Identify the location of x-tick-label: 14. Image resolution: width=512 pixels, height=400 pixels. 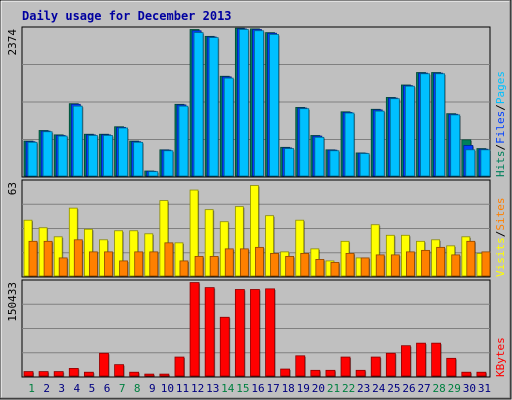
(228, 388).